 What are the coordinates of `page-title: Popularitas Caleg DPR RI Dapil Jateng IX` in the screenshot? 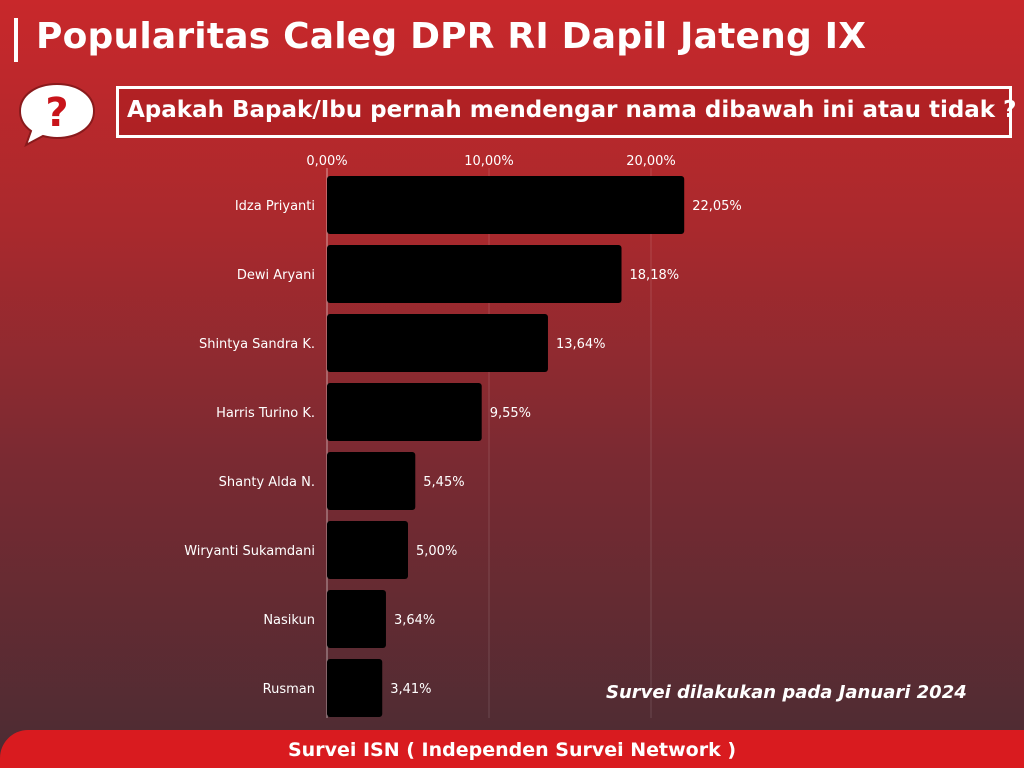 It's located at (451, 36).